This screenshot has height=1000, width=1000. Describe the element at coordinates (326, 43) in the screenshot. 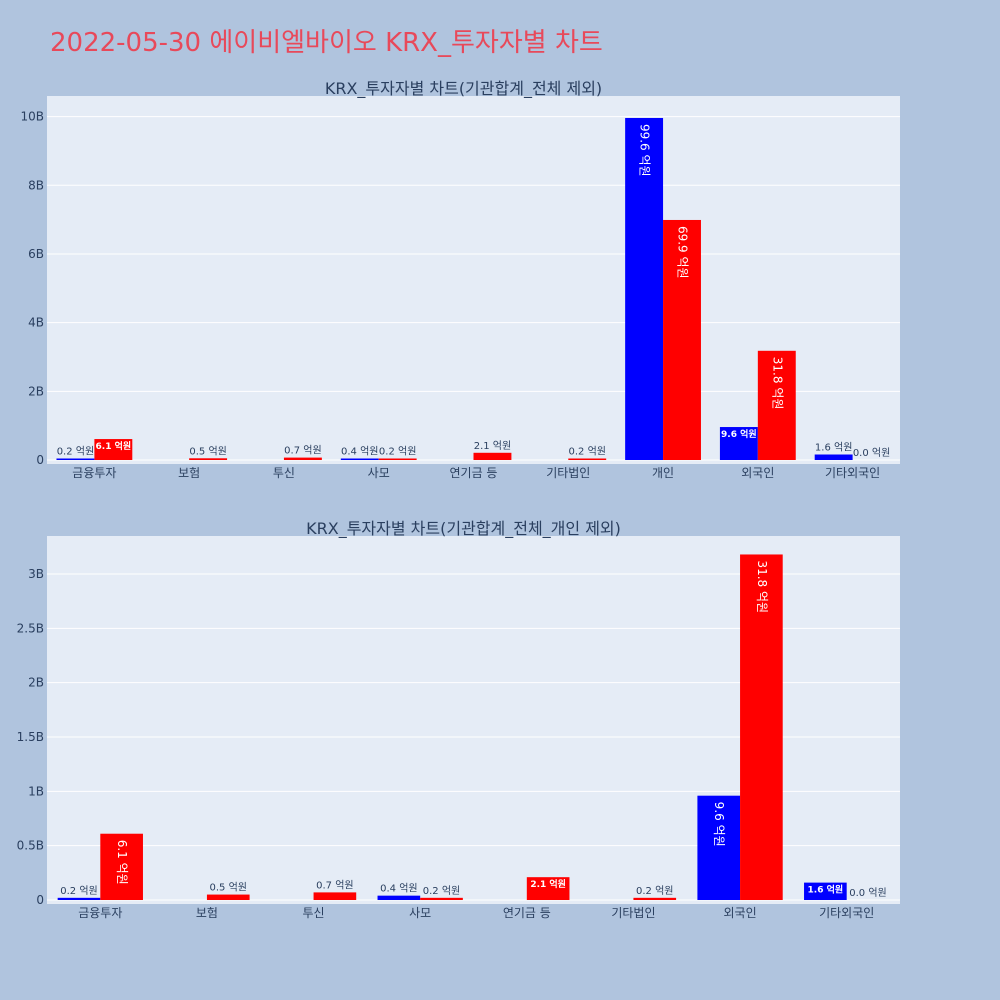

I see `page-title: 2022-05-30 에이비엘바이오 KRX_투자자별 차트` at that location.